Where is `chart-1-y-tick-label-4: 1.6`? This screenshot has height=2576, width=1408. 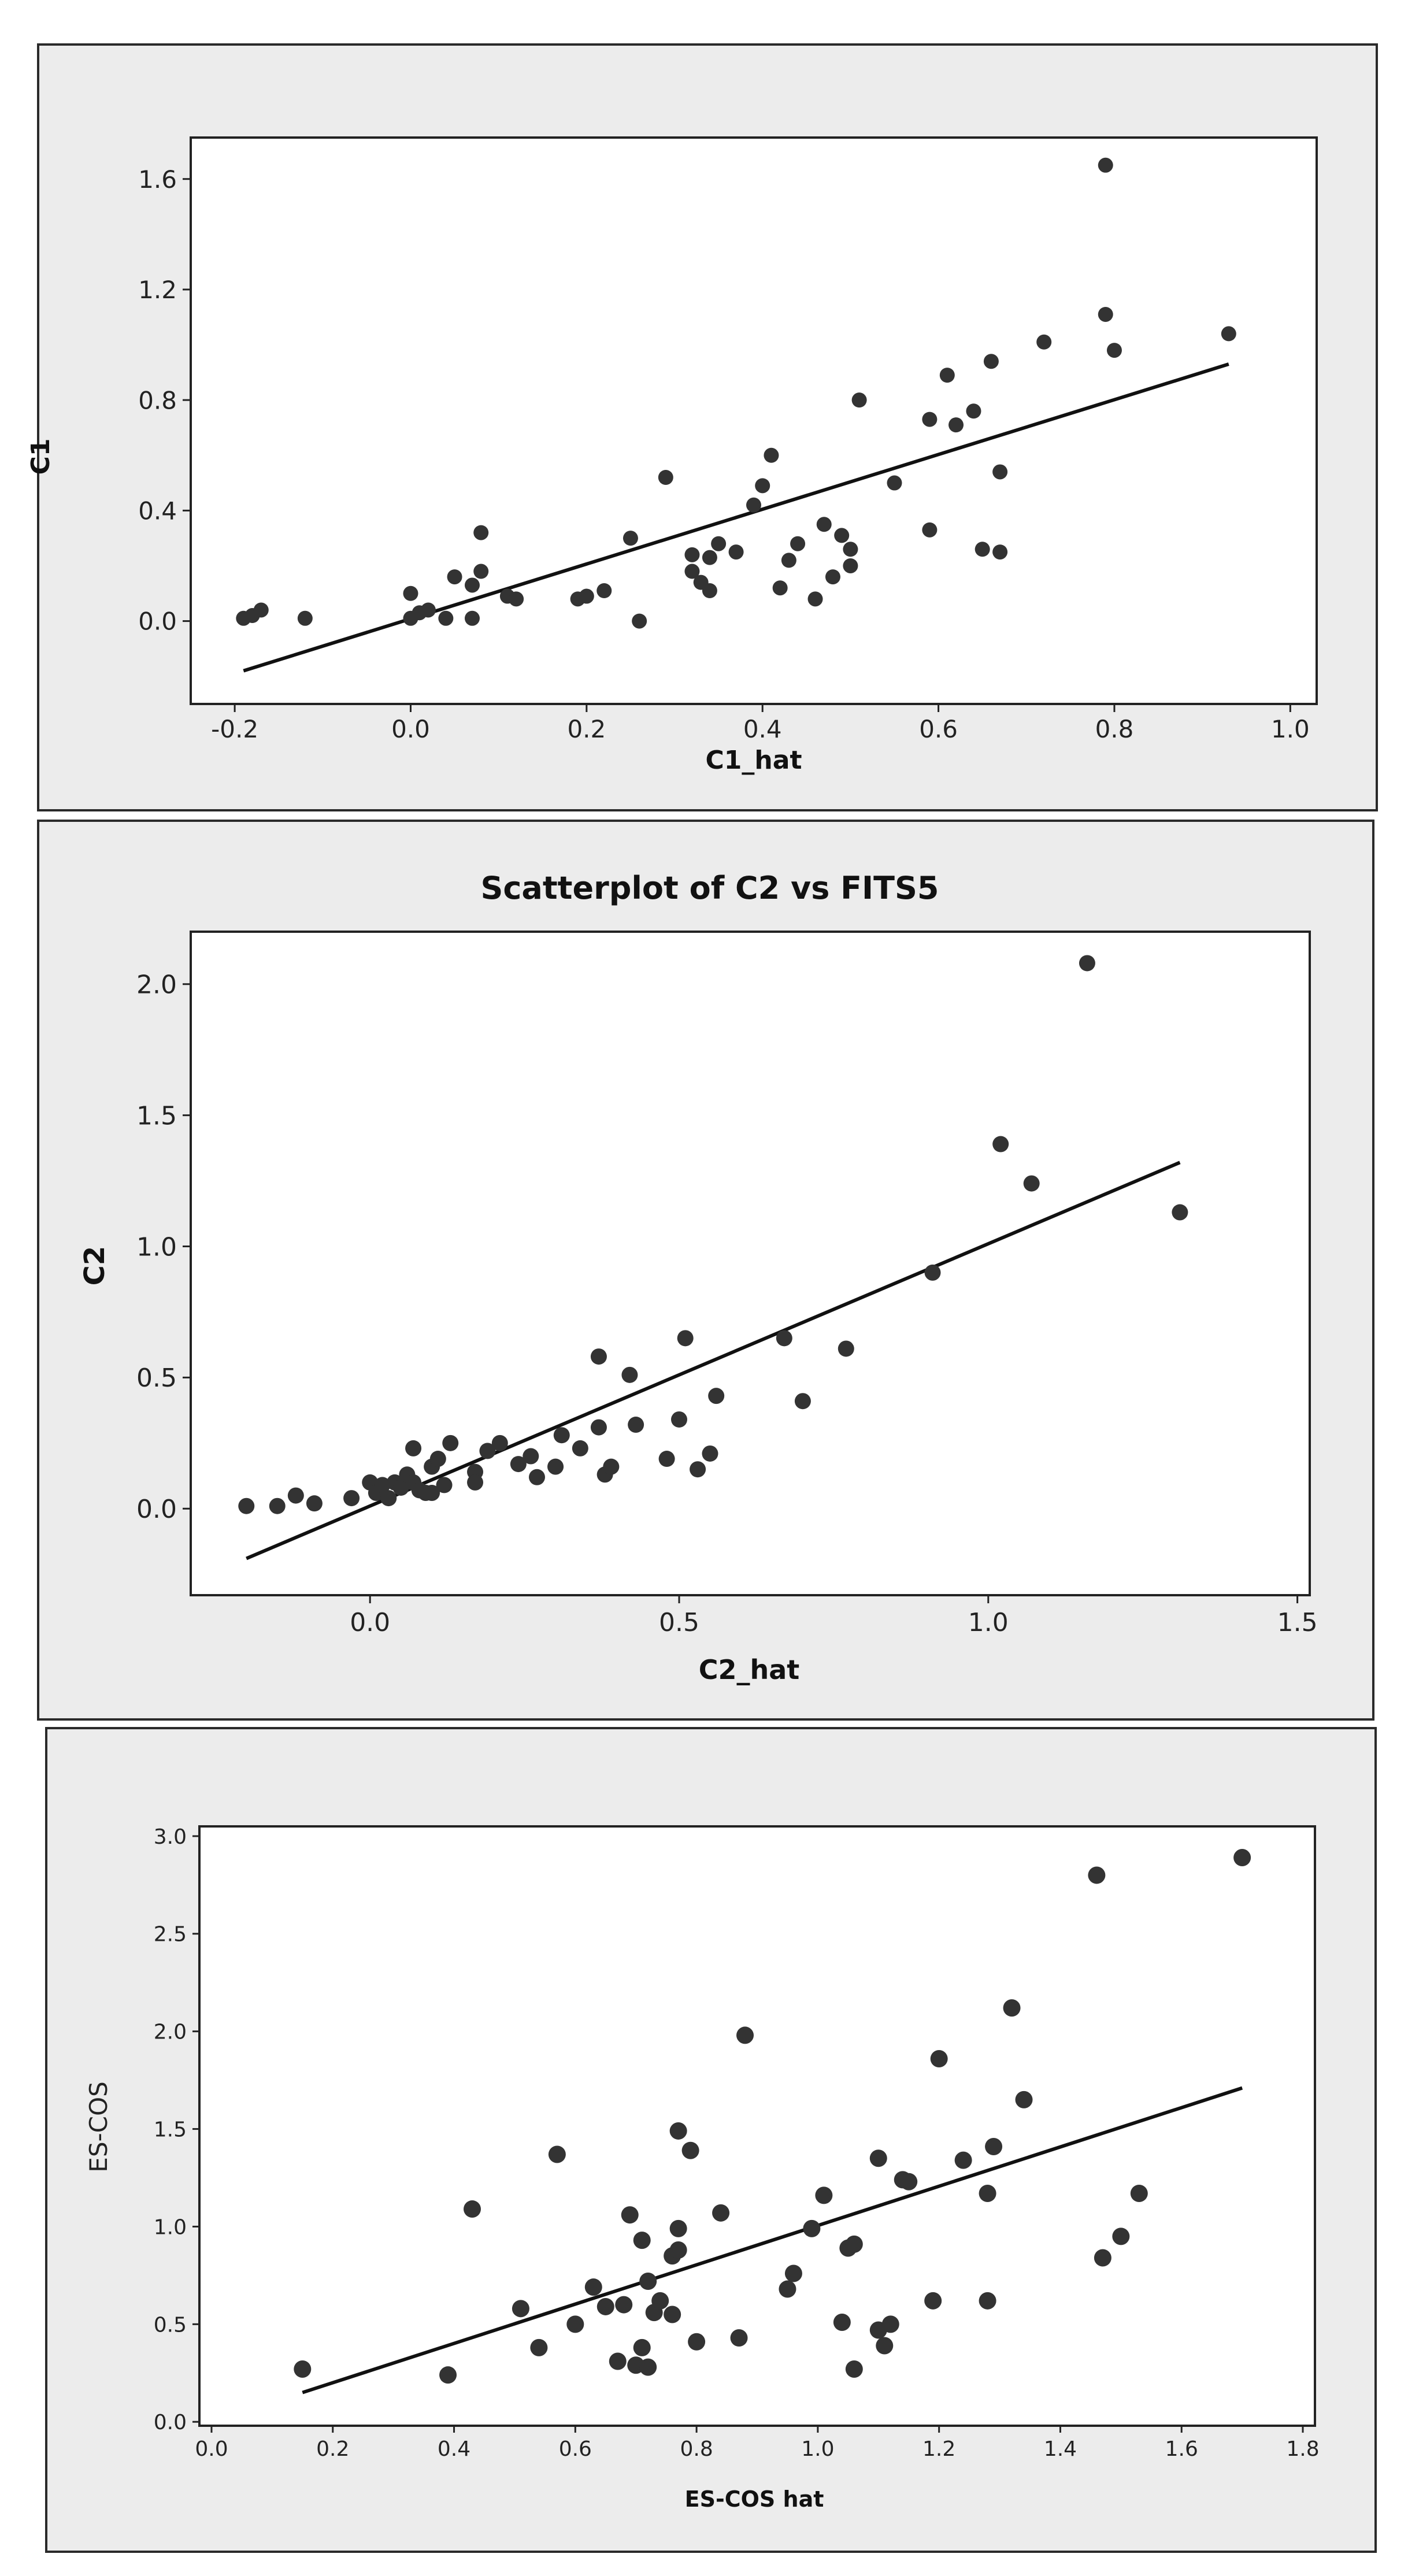 chart-1-y-tick-label-4: 1.6 is located at coordinates (157, 179).